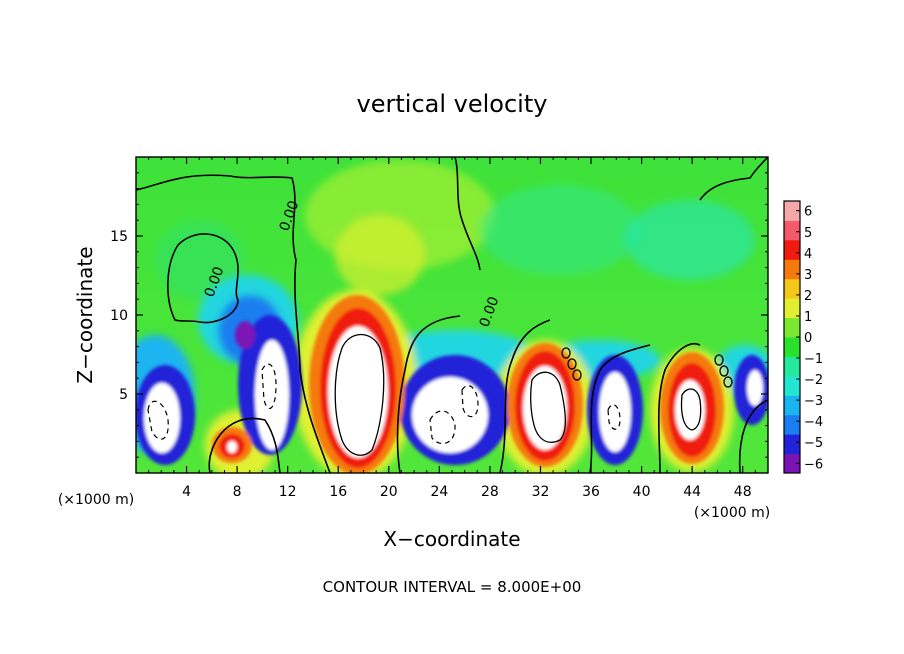 The width and height of the screenshot is (904, 654). What do you see at coordinates (186, 492) in the screenshot?
I see `x-tick-label: 4` at bounding box center [186, 492].